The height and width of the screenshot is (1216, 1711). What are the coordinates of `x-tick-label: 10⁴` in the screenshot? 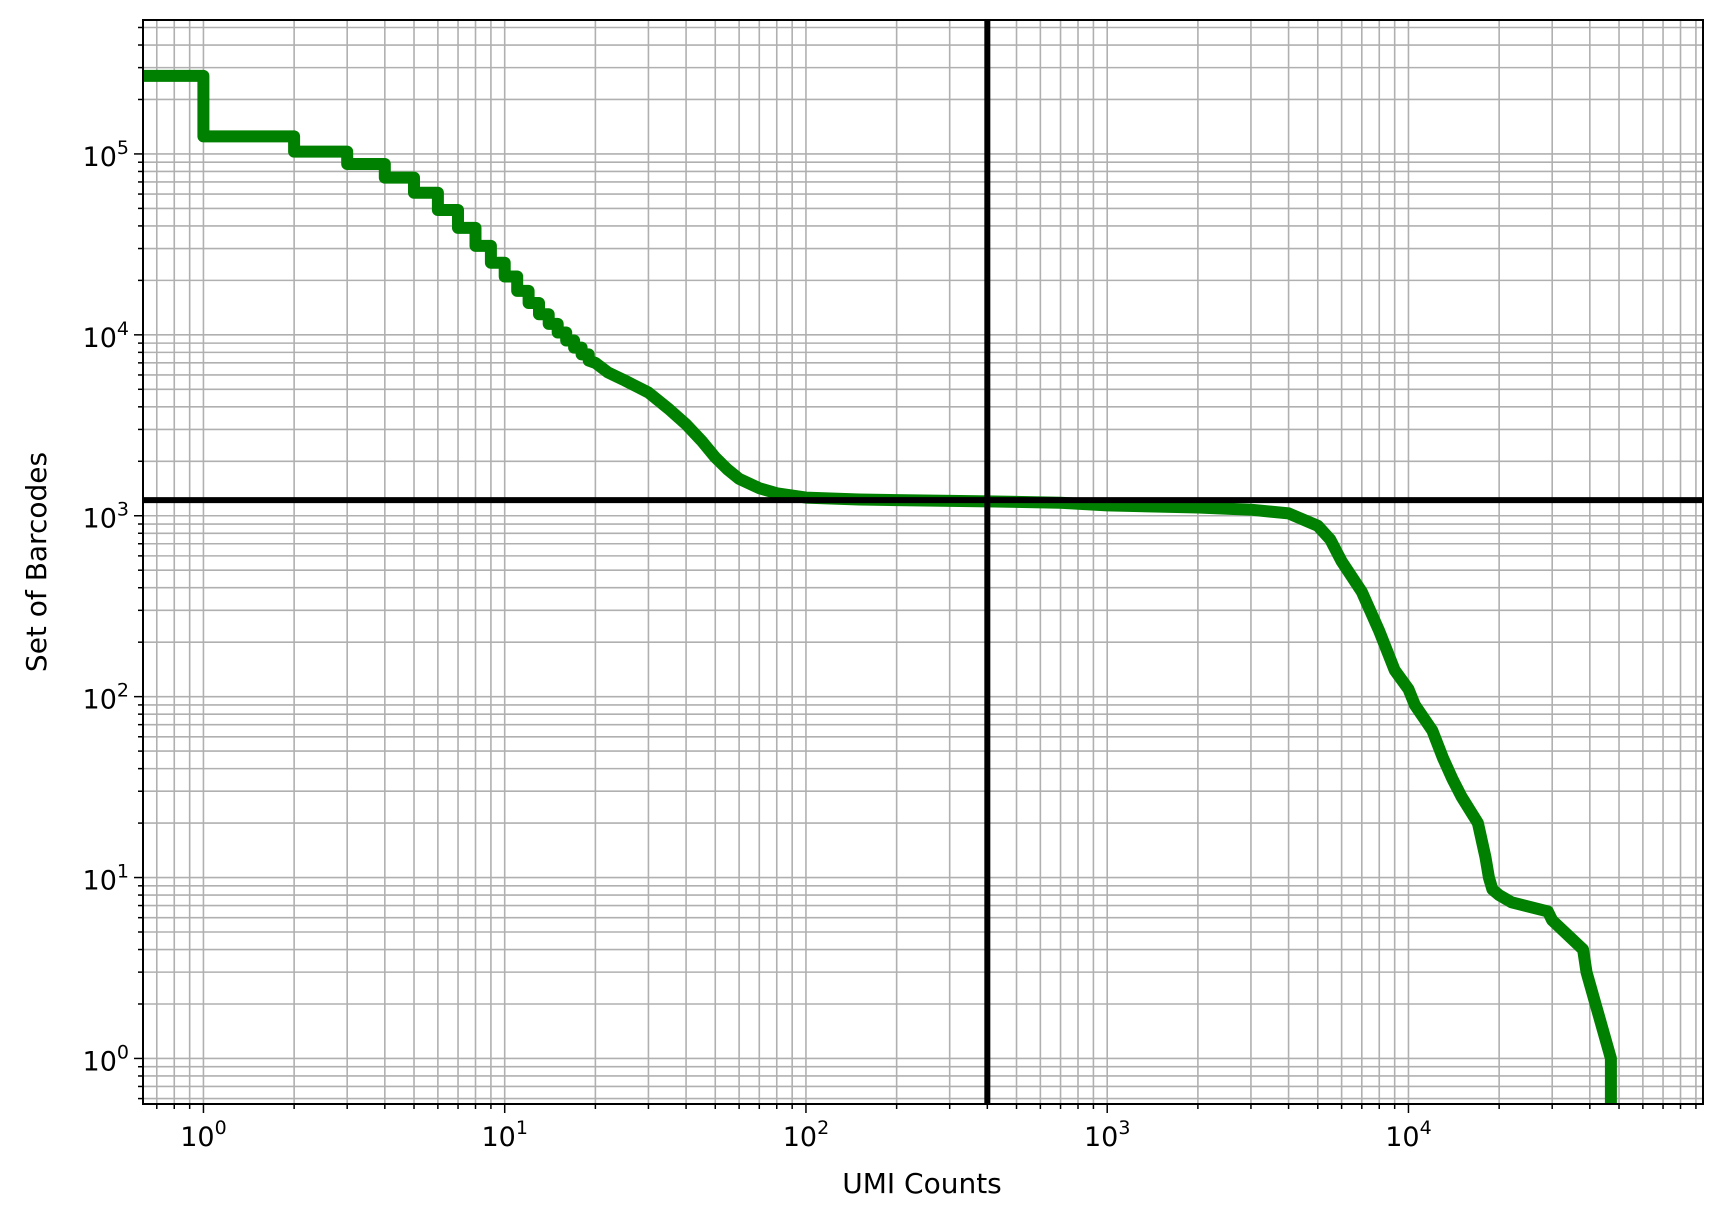 It's located at (1408, 1135).